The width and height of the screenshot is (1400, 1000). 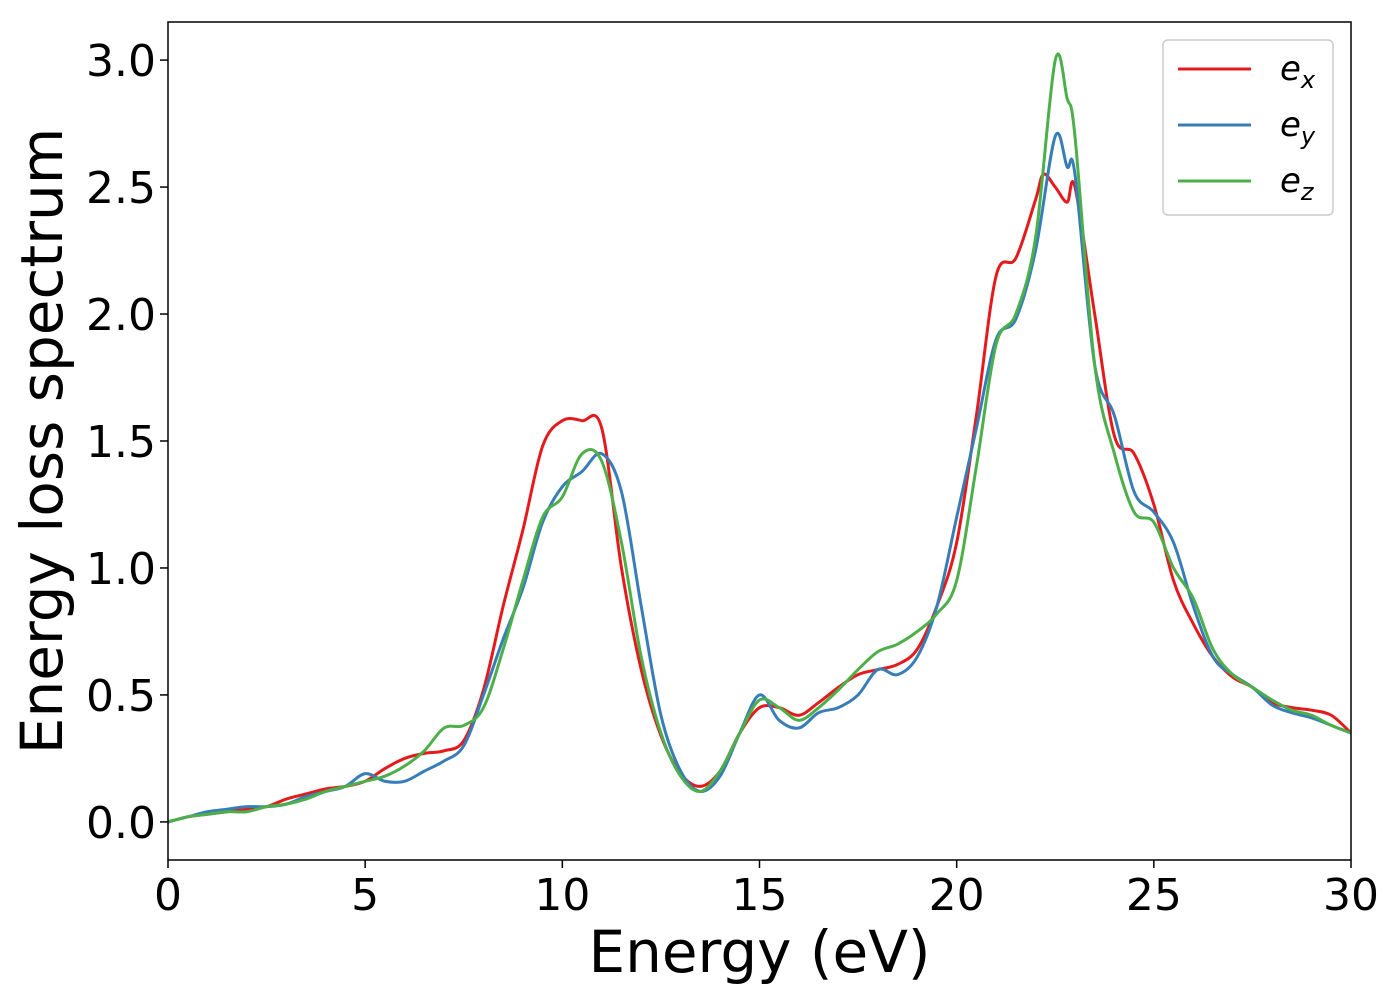 What do you see at coordinates (1297, 183) in the screenshot?
I see `legend-label-z: ez` at bounding box center [1297, 183].